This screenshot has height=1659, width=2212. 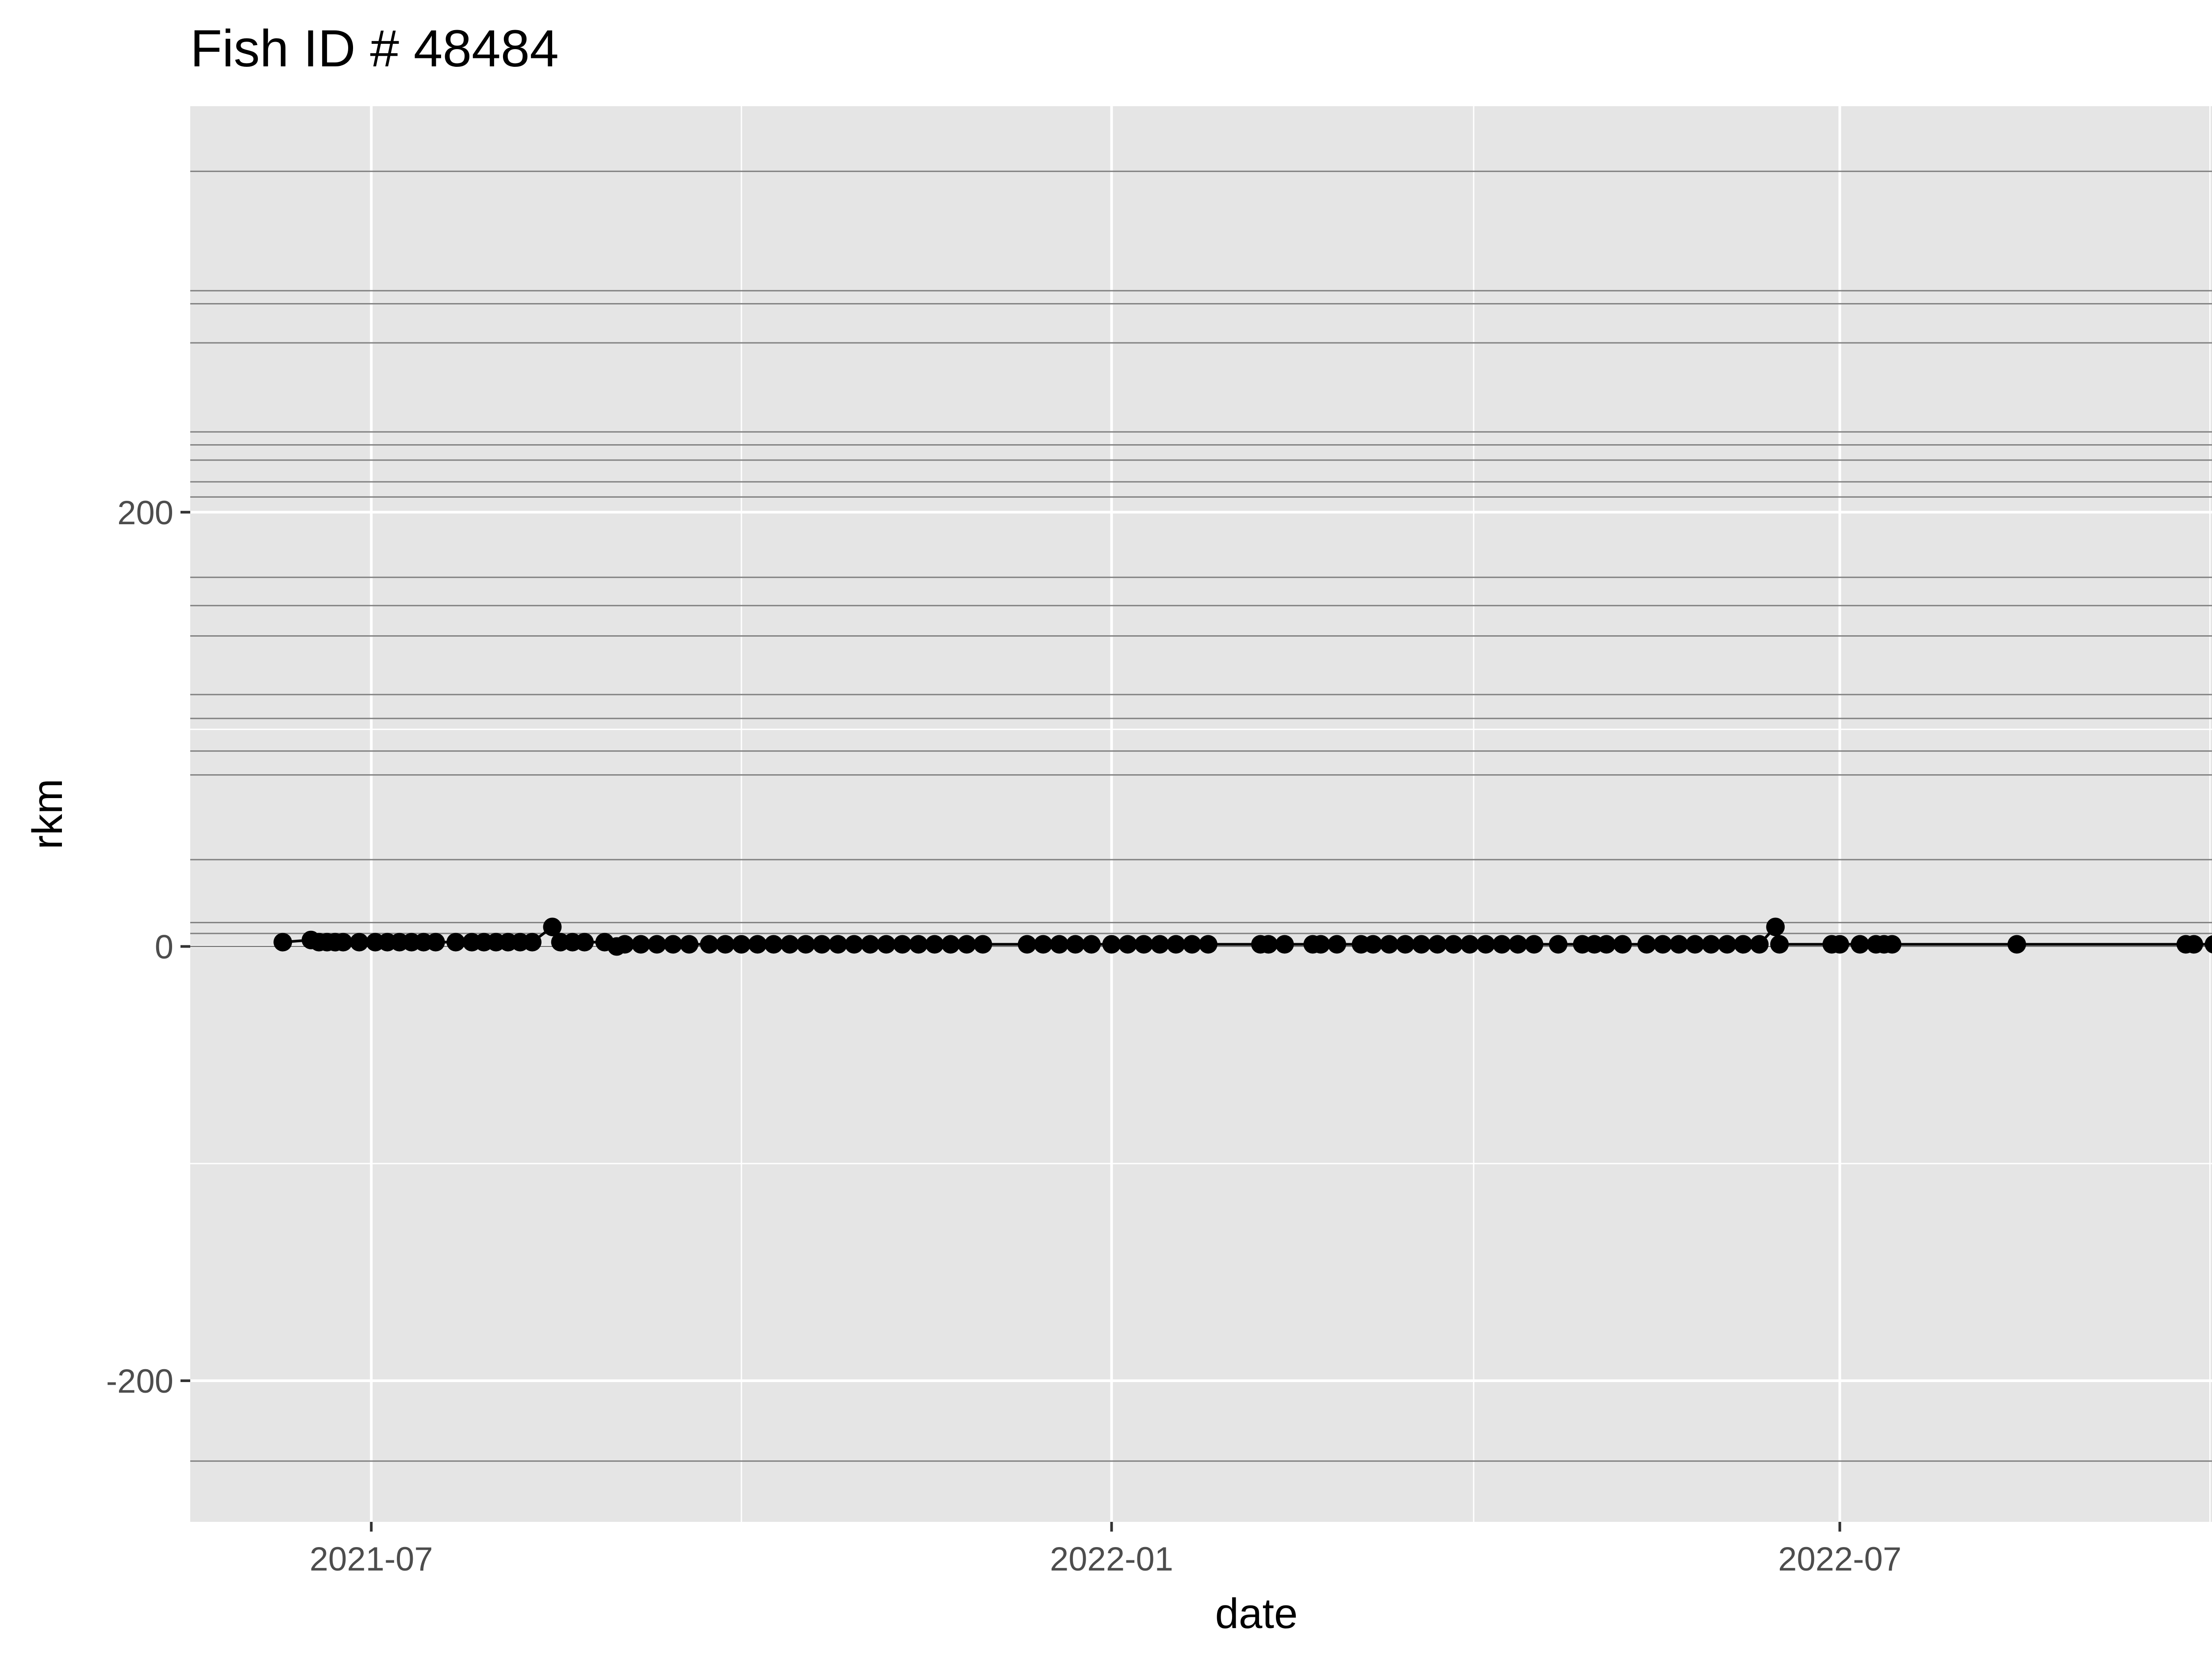 What do you see at coordinates (375, 49) in the screenshot?
I see `chart-title: Fish ID # 48484` at bounding box center [375, 49].